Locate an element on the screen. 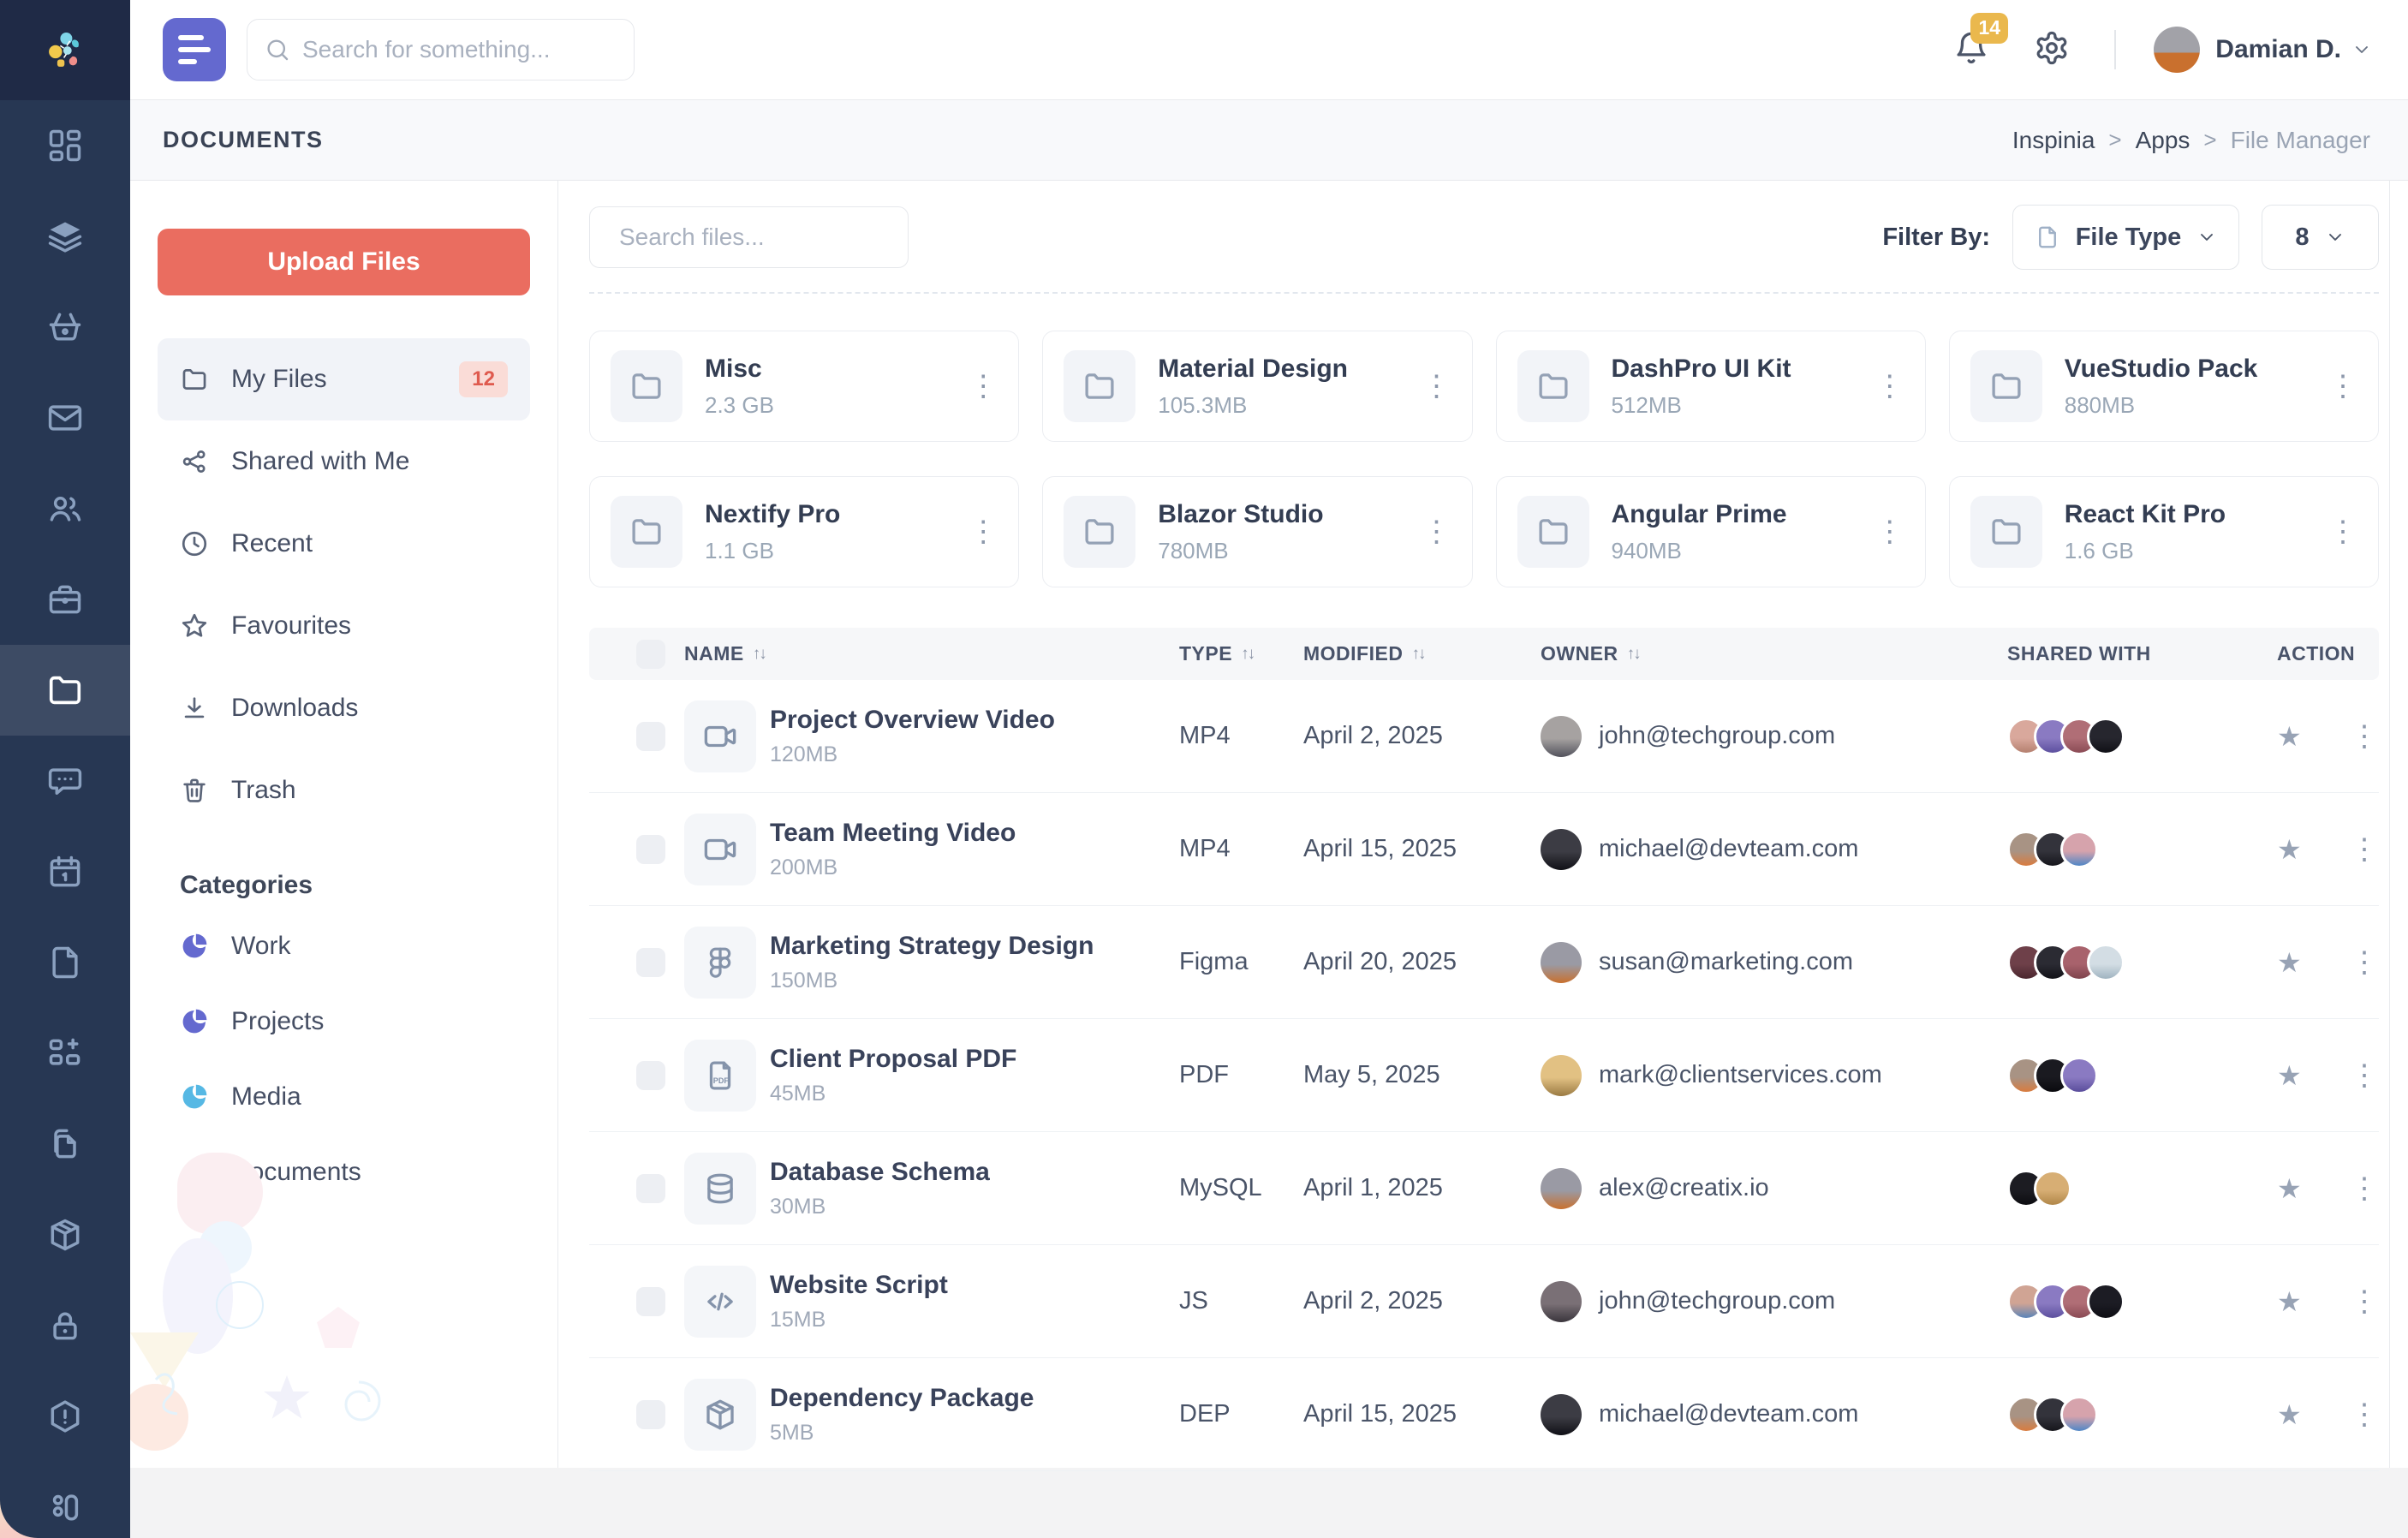 The image size is (2408, 1538). users-icon is located at coordinates (65, 509).